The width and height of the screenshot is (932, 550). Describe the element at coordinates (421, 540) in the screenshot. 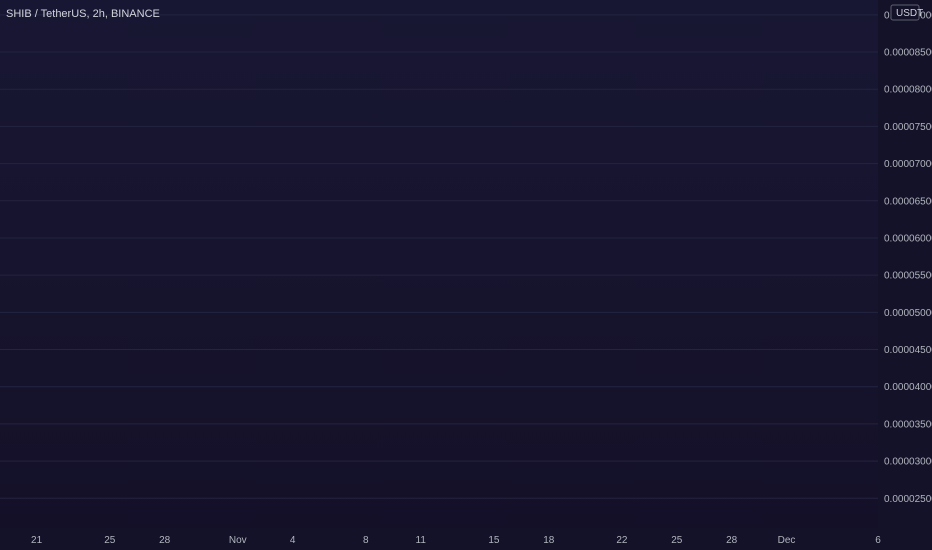

I see `x-tick-label: 11` at that location.